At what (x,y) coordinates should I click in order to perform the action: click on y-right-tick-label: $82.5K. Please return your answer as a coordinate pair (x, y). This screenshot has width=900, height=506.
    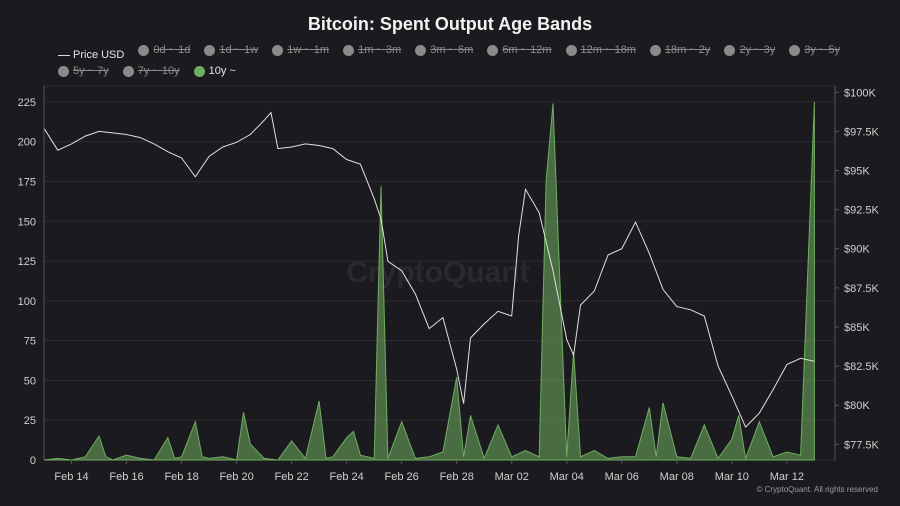
    Looking at the image, I should click on (862, 367).